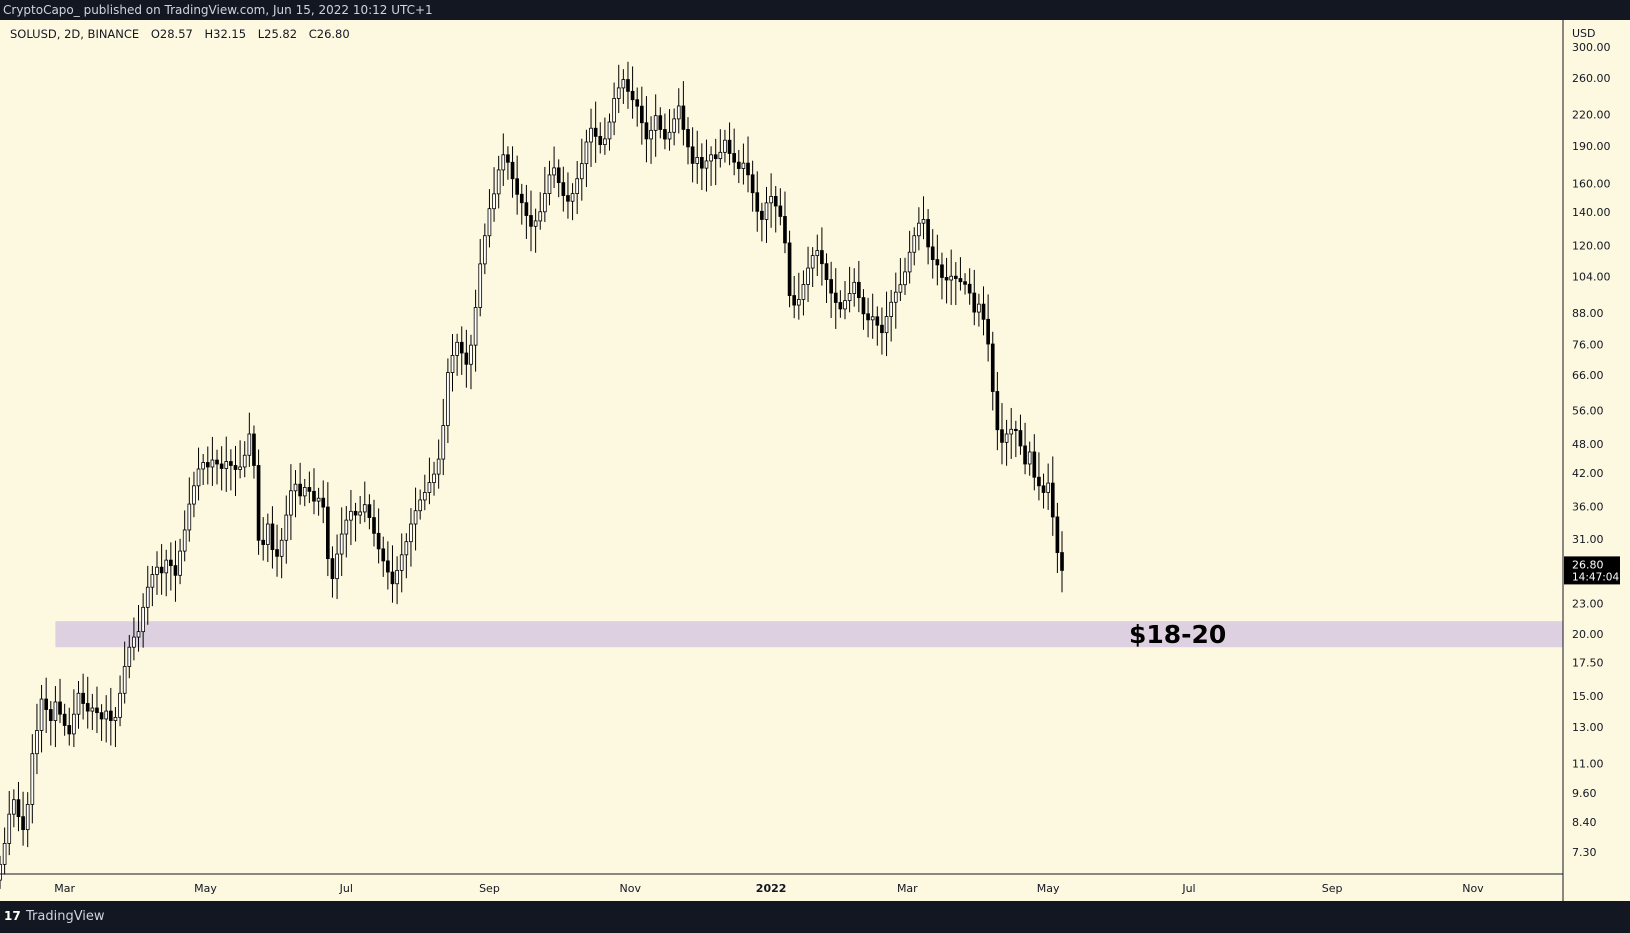 The height and width of the screenshot is (933, 1630). What do you see at coordinates (277, 34) in the screenshot?
I see `legend-low: L25.82` at bounding box center [277, 34].